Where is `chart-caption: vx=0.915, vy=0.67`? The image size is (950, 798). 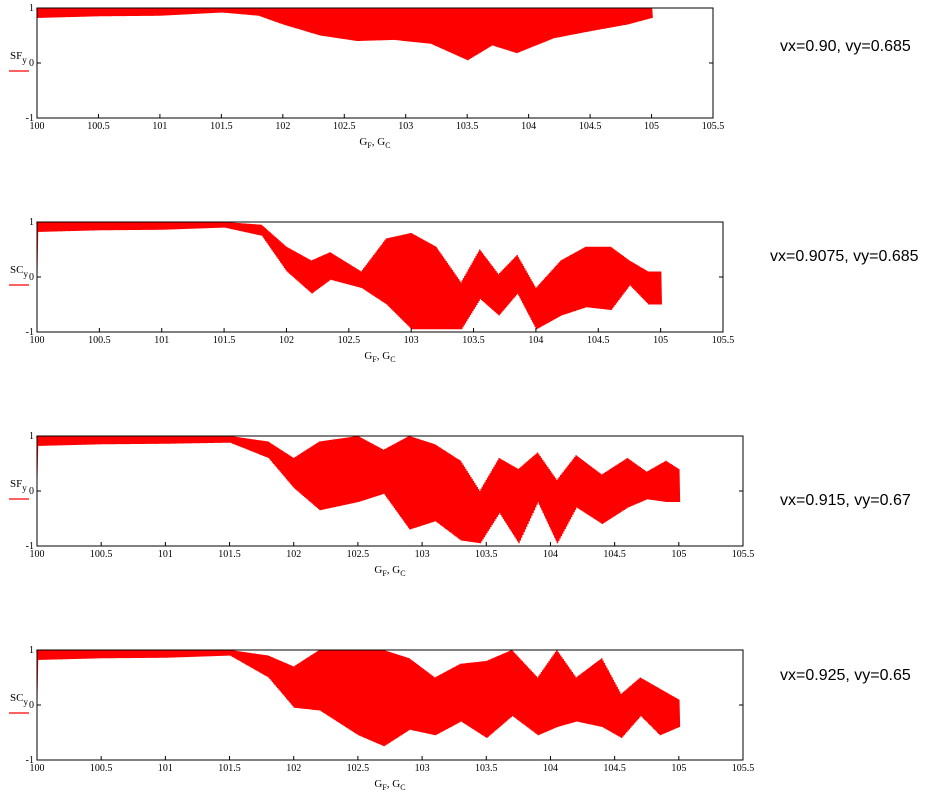
chart-caption: vx=0.915, vy=0.67 is located at coordinates (845, 500).